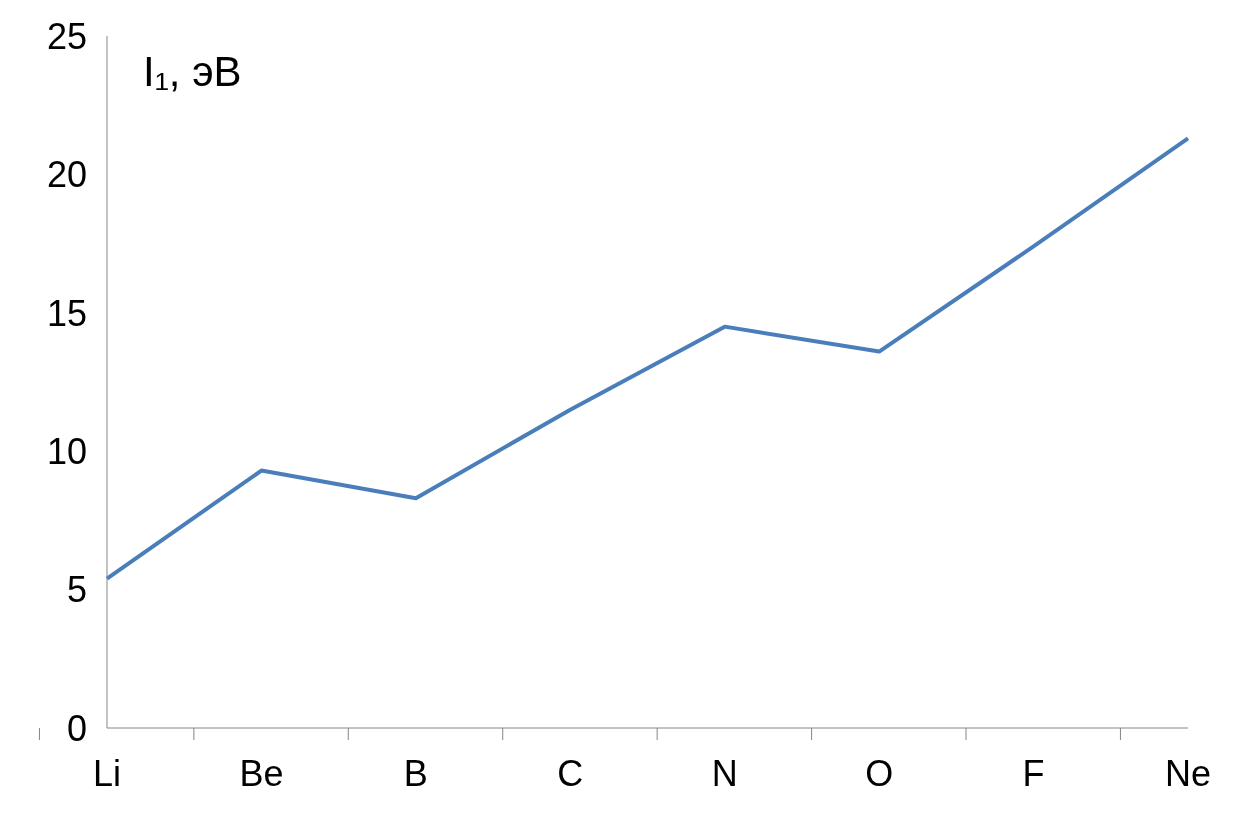  Describe the element at coordinates (76, 728) in the screenshot. I see `y-tick-label: 0` at that location.